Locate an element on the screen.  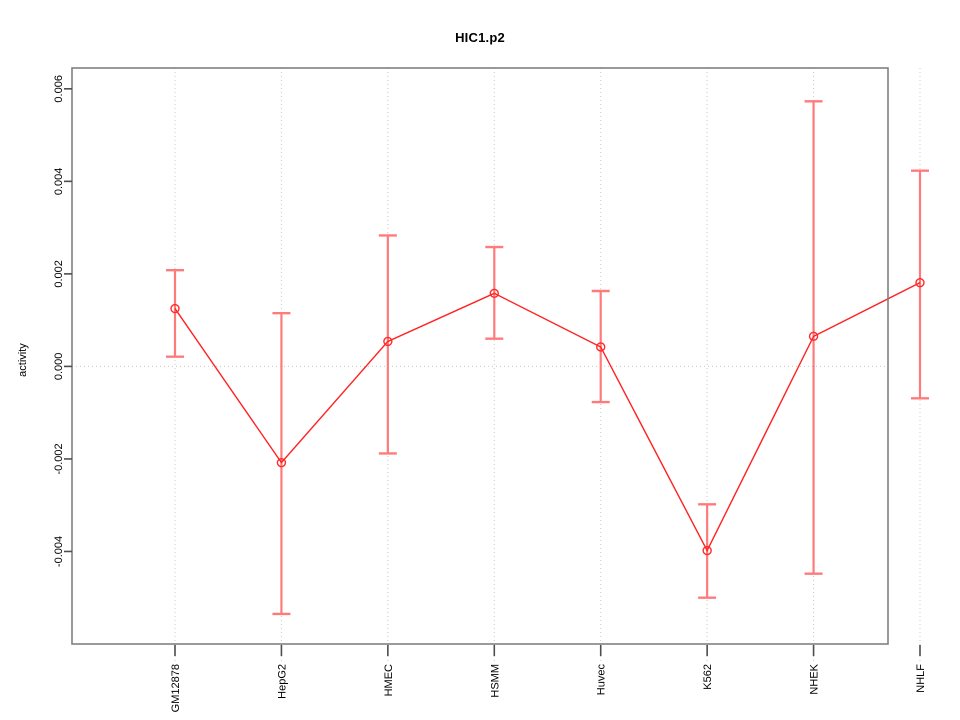
data-point-HSMM is located at coordinates (494, 293).